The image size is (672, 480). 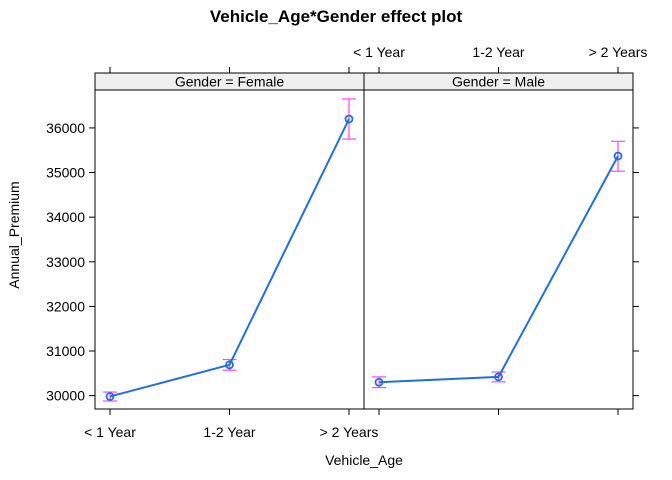 I want to click on x-tick-label: < 1 Year, so click(x=110, y=432).